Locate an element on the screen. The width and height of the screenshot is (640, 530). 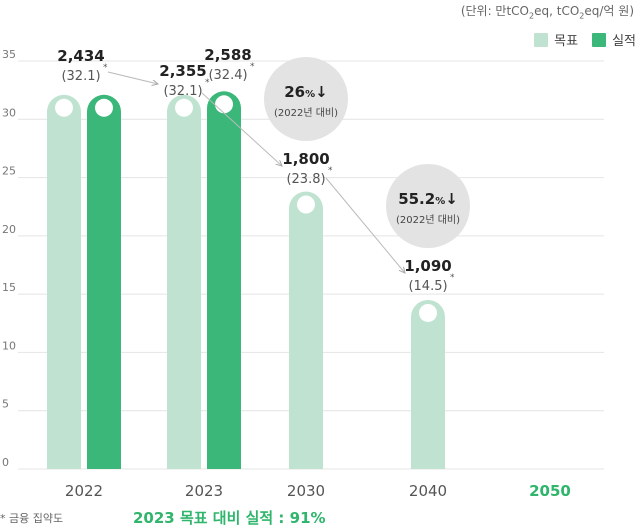
y-tick-label: 0 is located at coordinates (5, 462).